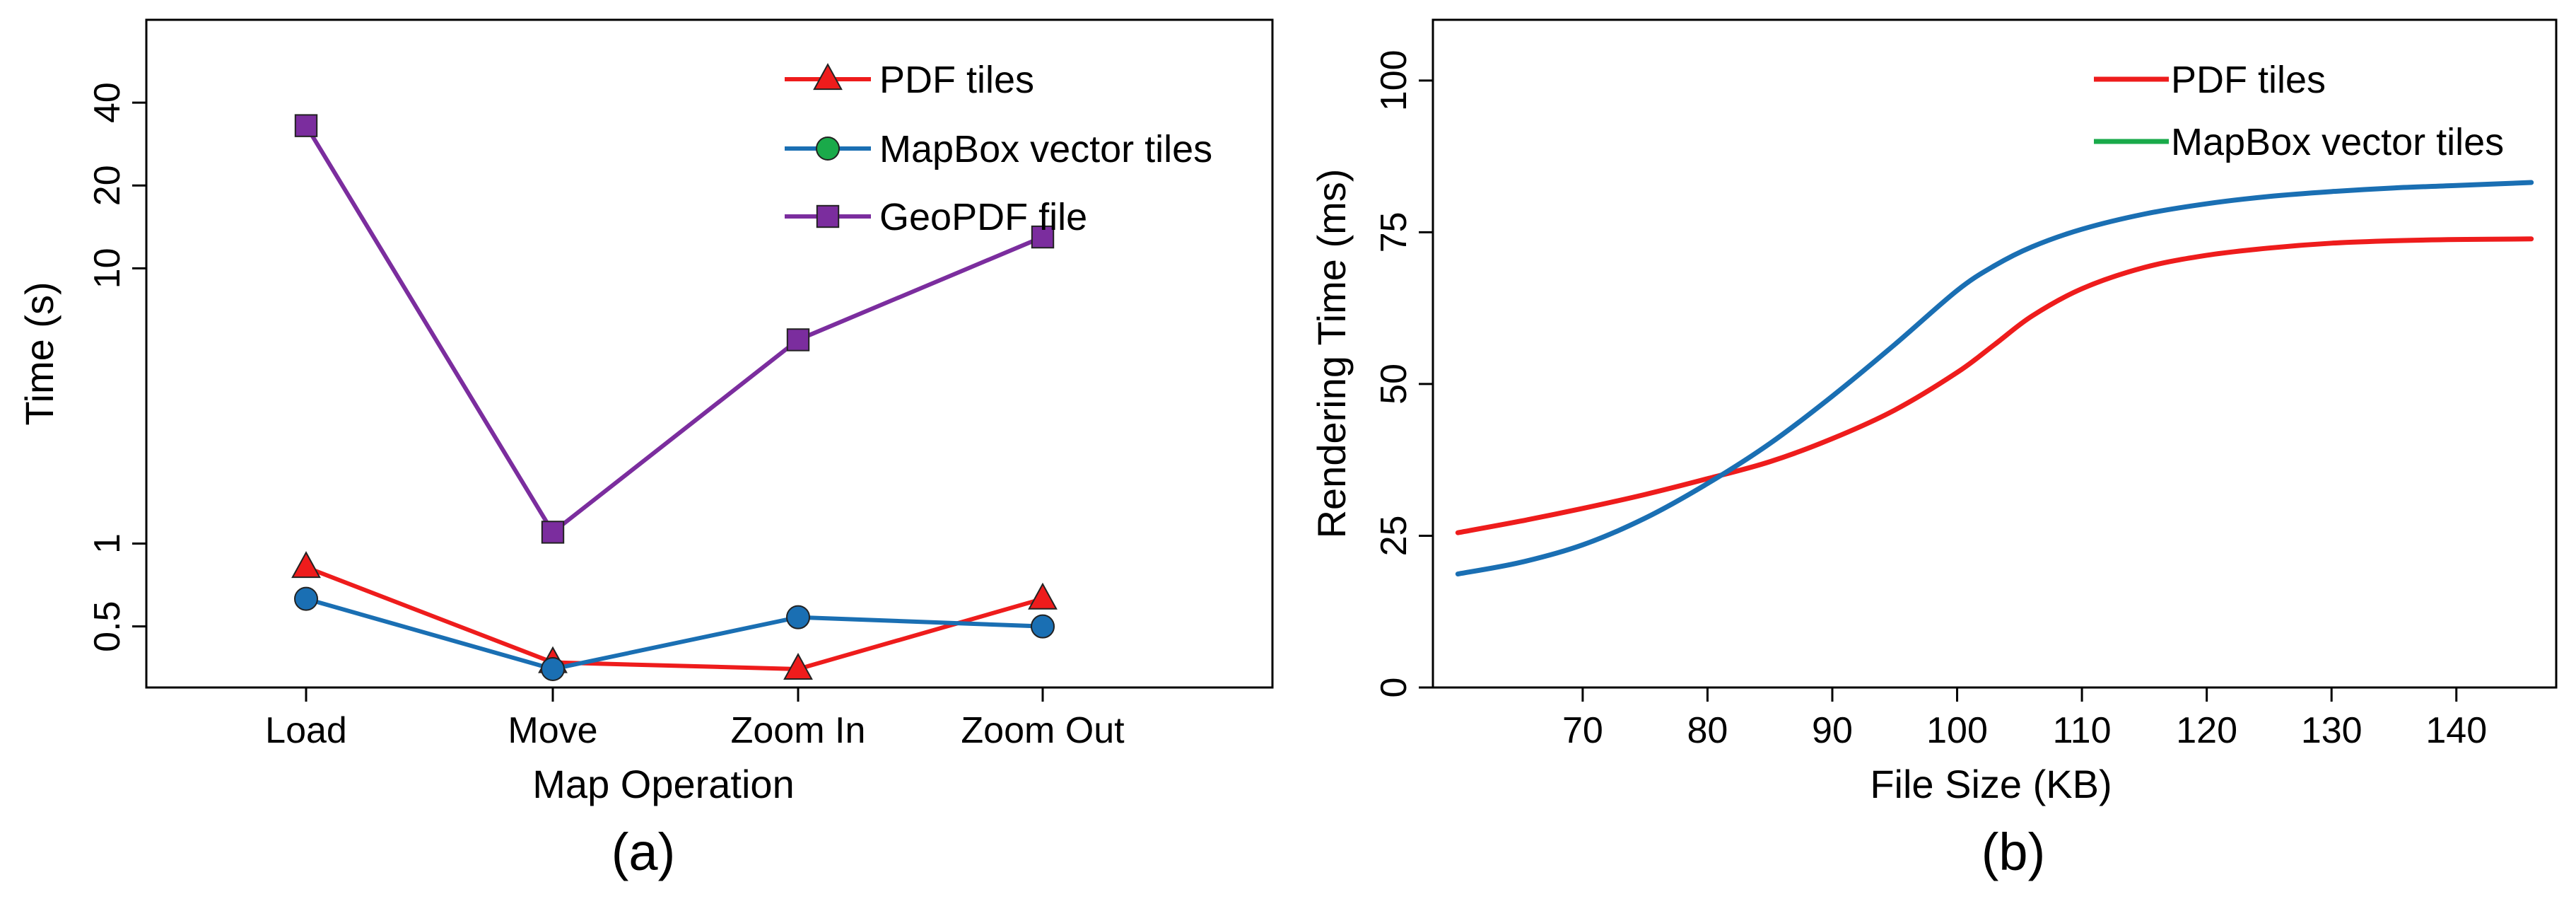 This screenshot has width=2576, height=911. Describe the element at coordinates (40, 354) in the screenshot. I see `y-axis-title: Time (s)` at that location.